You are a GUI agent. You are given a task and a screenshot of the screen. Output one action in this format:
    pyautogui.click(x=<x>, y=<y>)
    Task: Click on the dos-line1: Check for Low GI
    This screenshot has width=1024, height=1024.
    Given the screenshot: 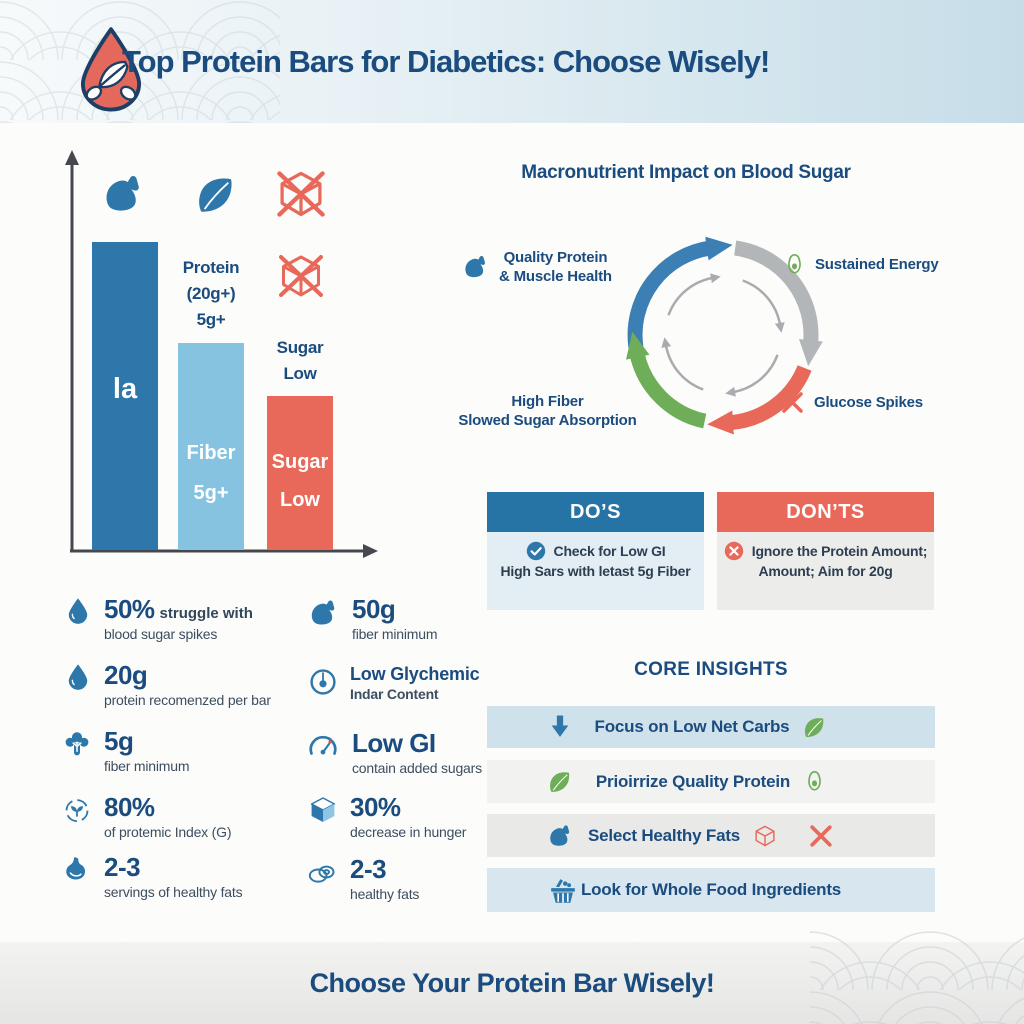 What is the action you would take?
    pyautogui.click(x=609, y=551)
    